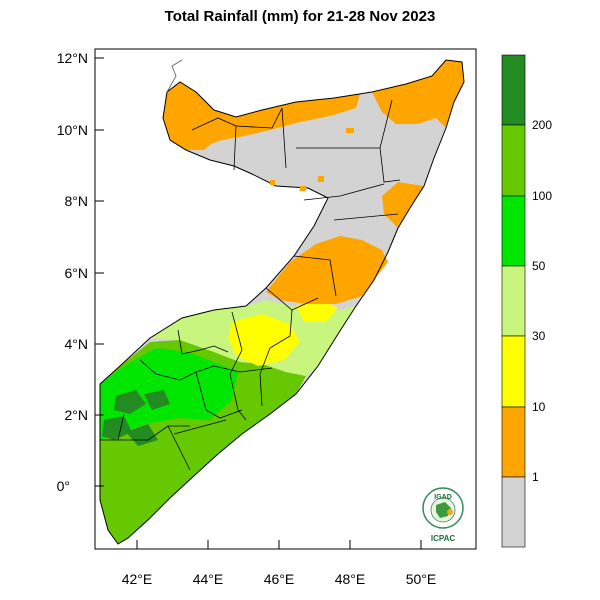 The width and height of the screenshot is (600, 600). What do you see at coordinates (72, 130) in the screenshot?
I see `lat-label-10n: 10°N` at bounding box center [72, 130].